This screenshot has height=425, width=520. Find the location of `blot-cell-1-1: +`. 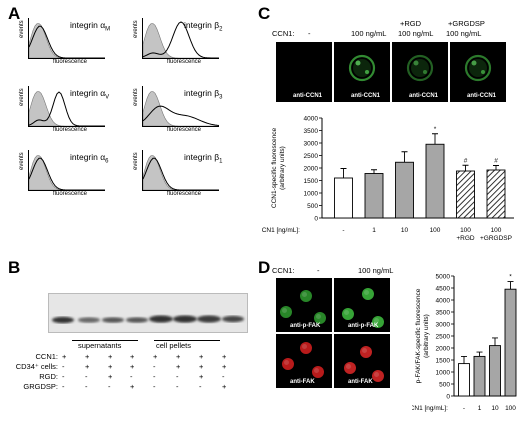

blot-cell-1-1: + is located at coordinates (87, 366).